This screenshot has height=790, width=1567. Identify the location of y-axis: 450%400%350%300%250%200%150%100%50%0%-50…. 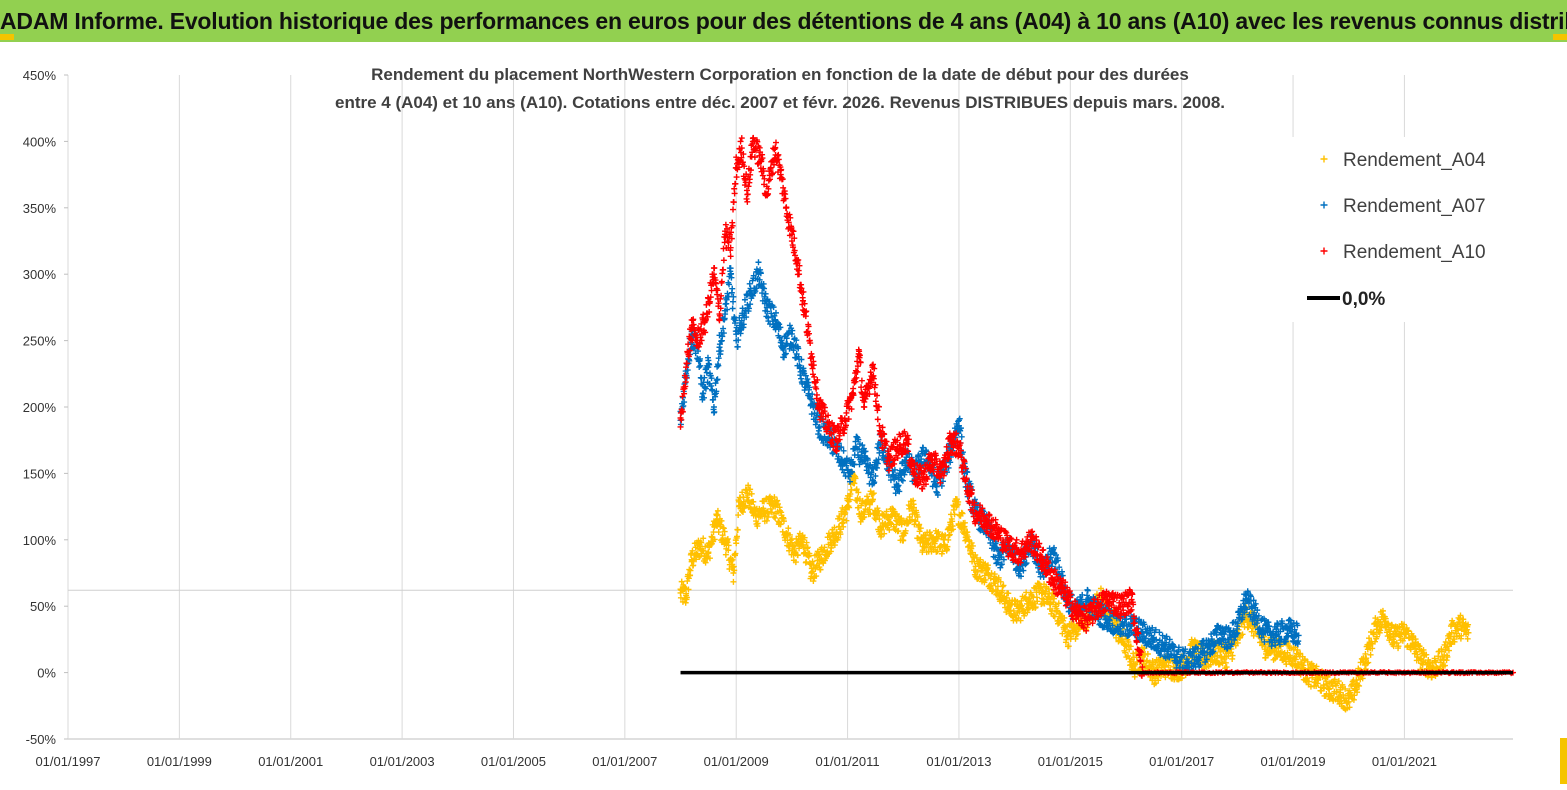
(40, 407).